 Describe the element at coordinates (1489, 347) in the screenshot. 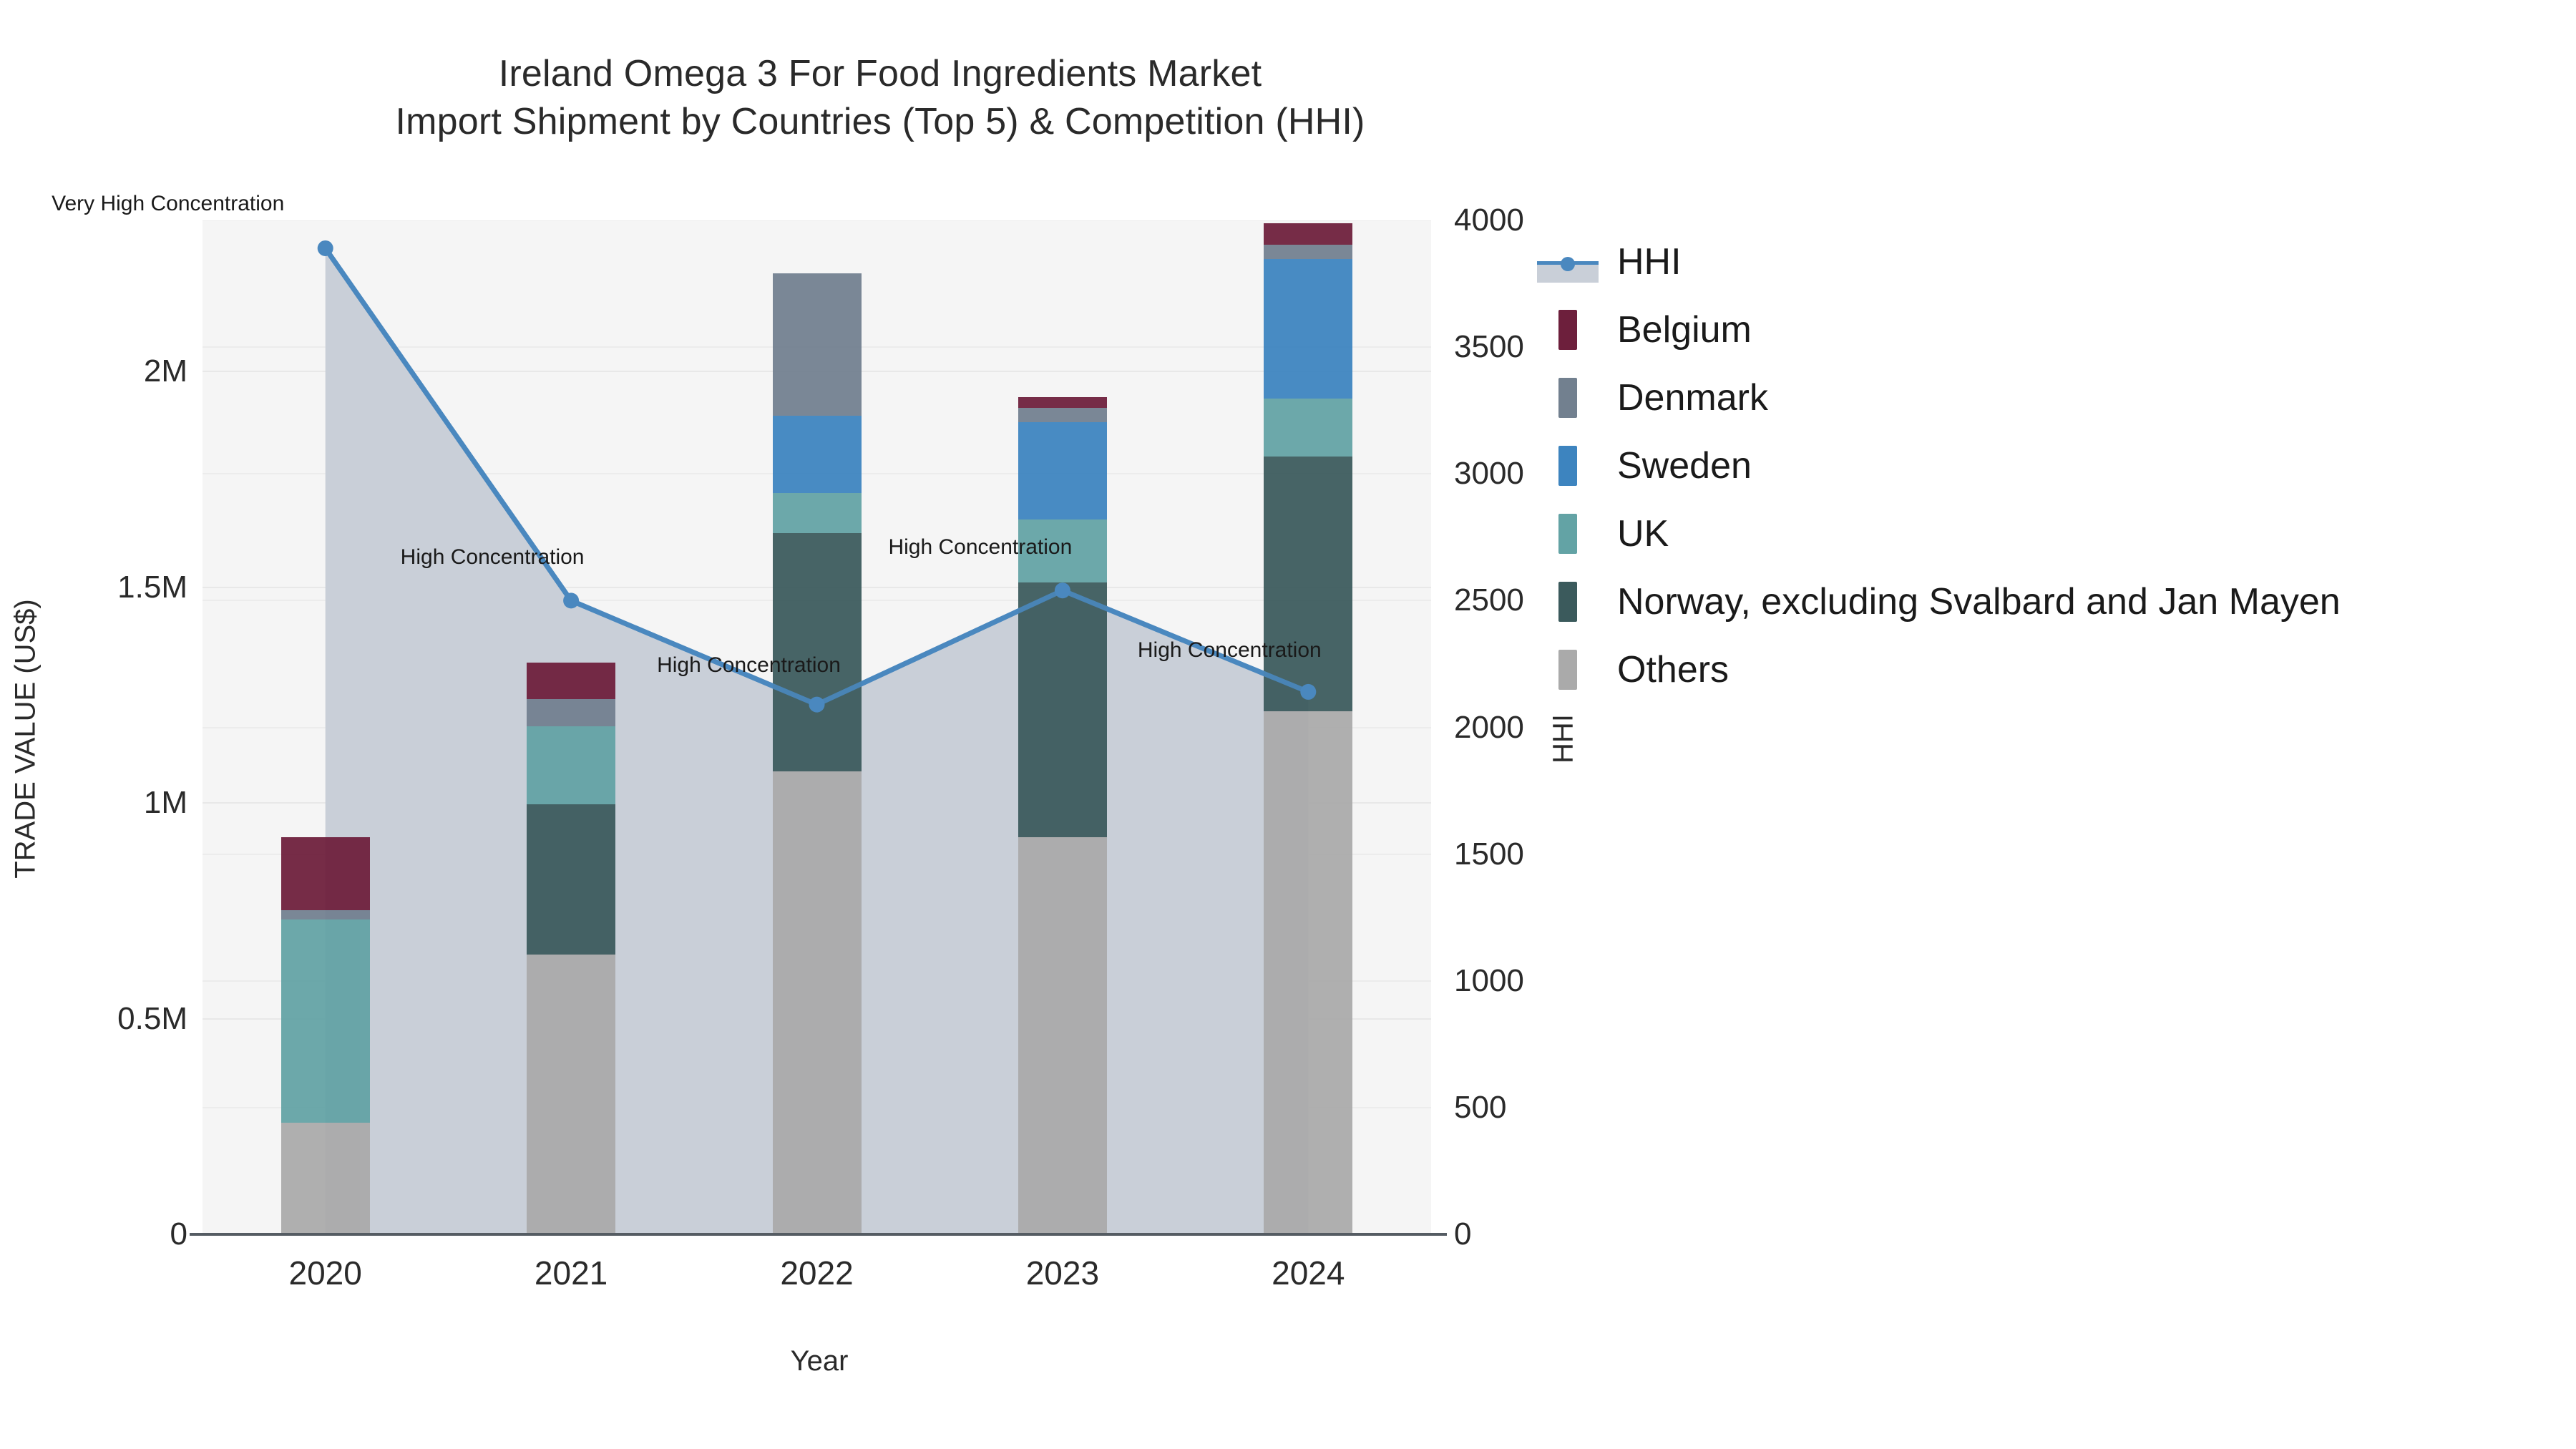

I see `y2-tick-label: 3500` at that location.